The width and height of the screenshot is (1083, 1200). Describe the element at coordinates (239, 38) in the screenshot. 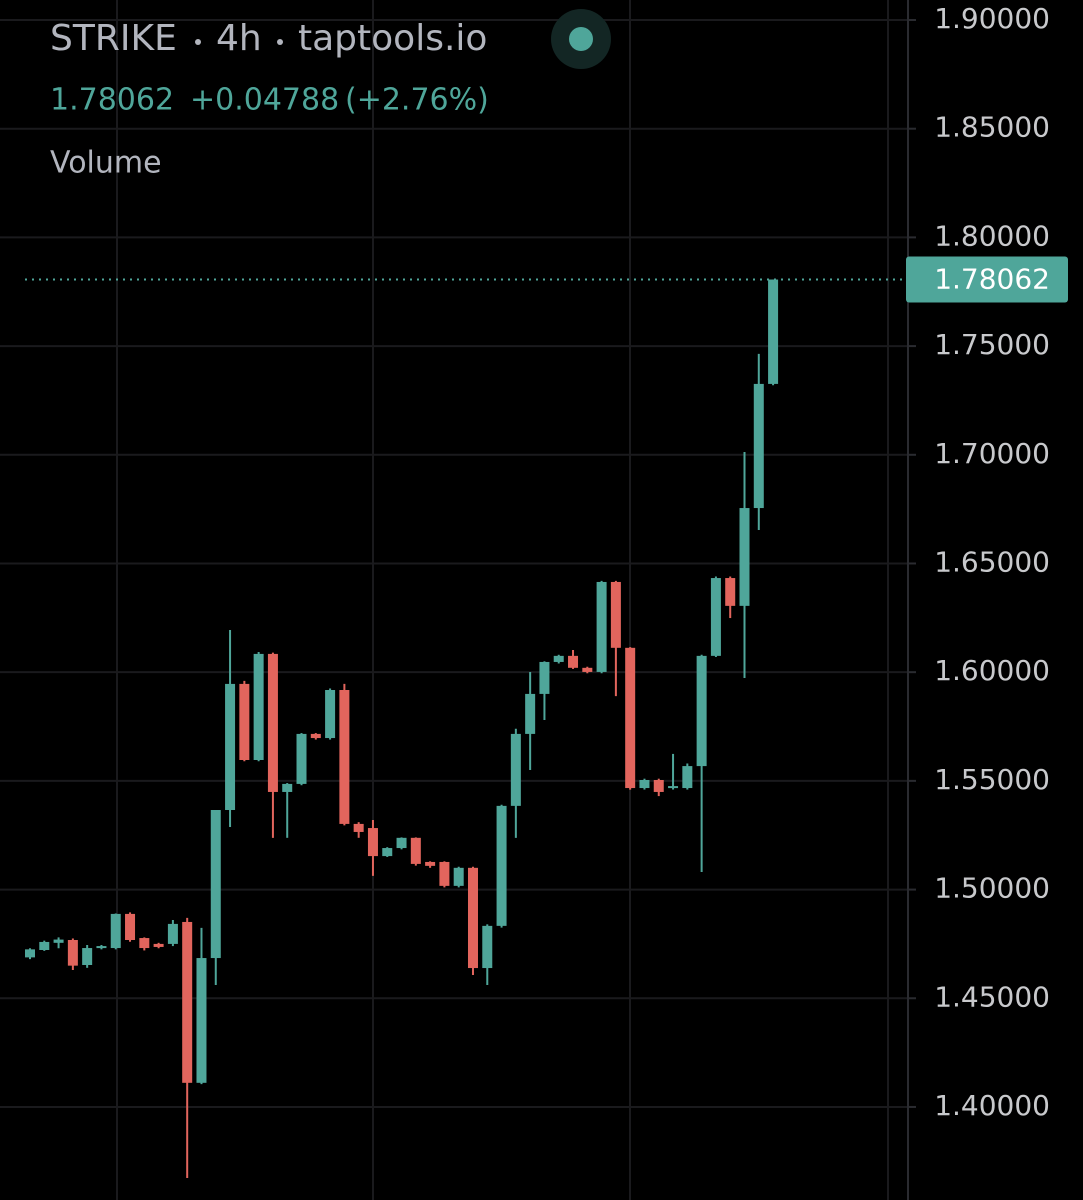

I see `interval: 4h` at that location.